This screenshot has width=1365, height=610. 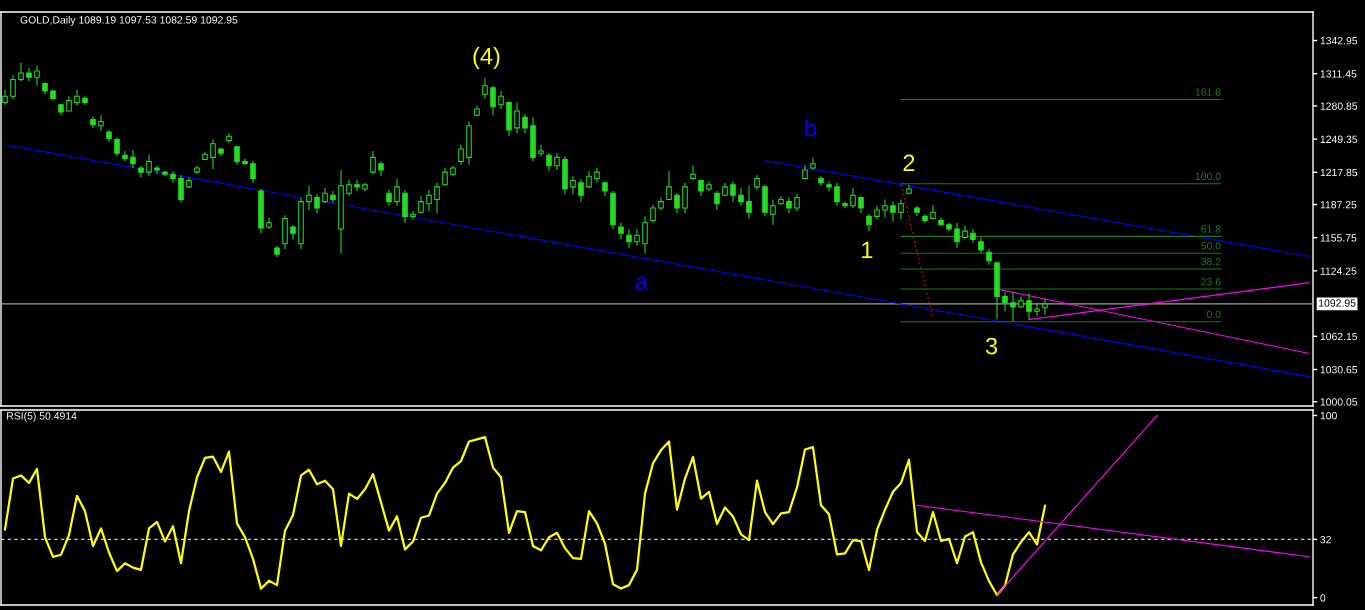 What do you see at coordinates (1211, 246) in the screenshot?
I see `series-label: 50.0` at bounding box center [1211, 246].